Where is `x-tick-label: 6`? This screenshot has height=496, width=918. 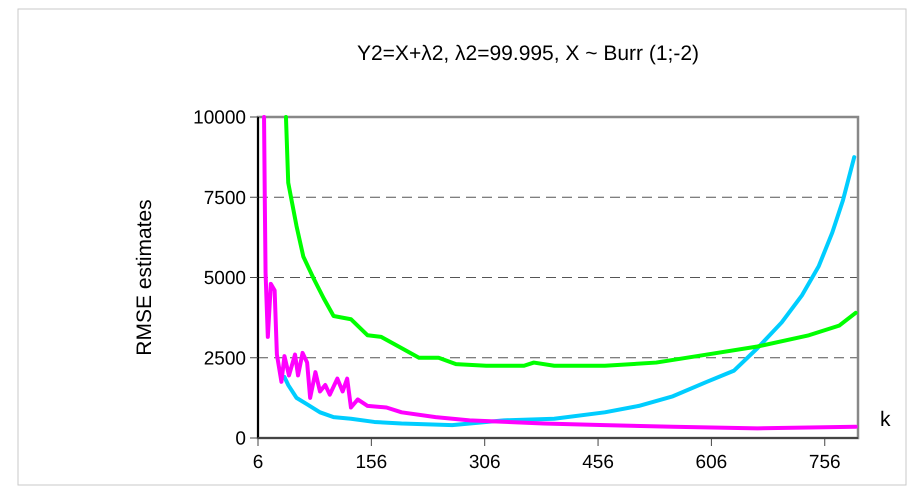
x-tick-label: 6 is located at coordinates (258, 462).